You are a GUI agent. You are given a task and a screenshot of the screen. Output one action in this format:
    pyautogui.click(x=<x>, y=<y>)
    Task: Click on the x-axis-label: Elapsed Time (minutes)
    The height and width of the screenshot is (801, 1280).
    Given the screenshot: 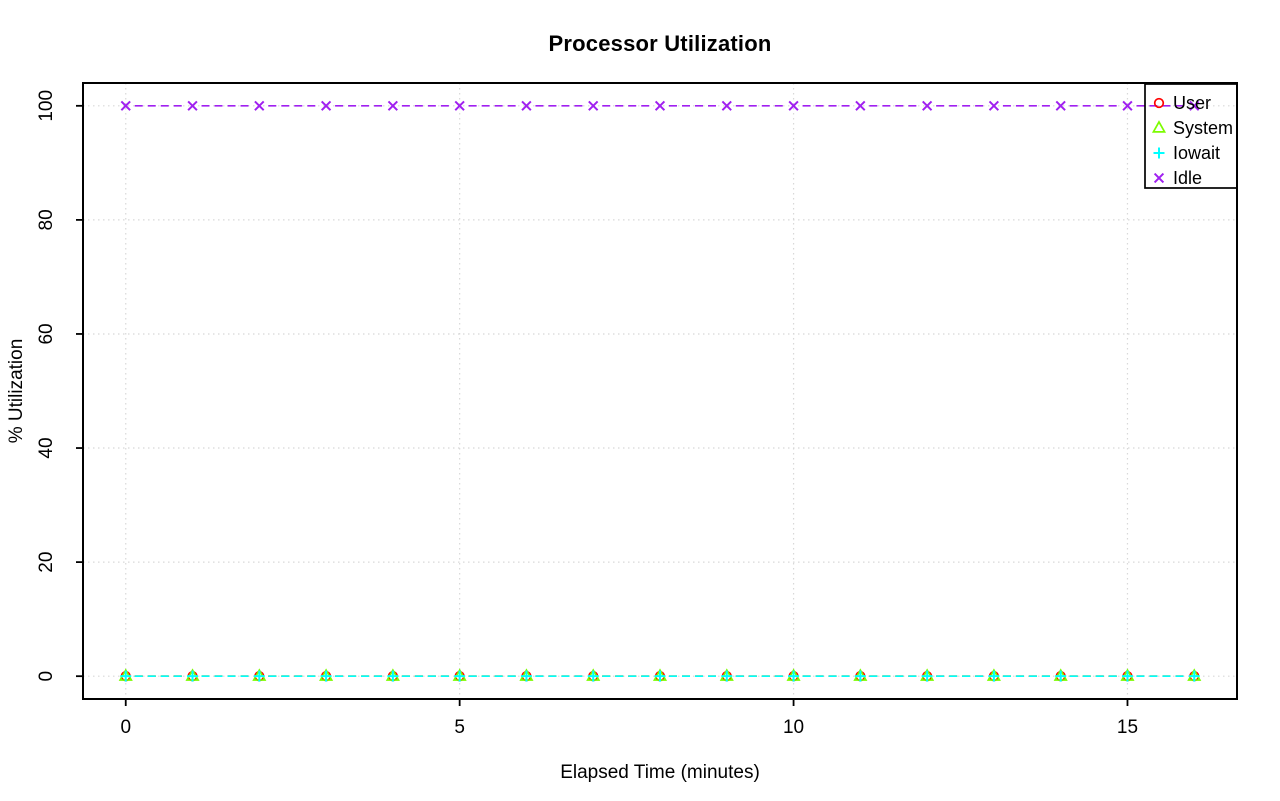 What is the action you would take?
    pyautogui.click(x=660, y=772)
    